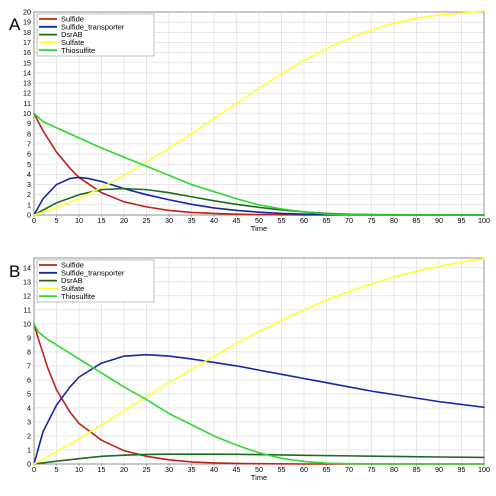  What do you see at coordinates (27, 22) in the screenshot?
I see `y-tick-label: 19` at bounding box center [27, 22].